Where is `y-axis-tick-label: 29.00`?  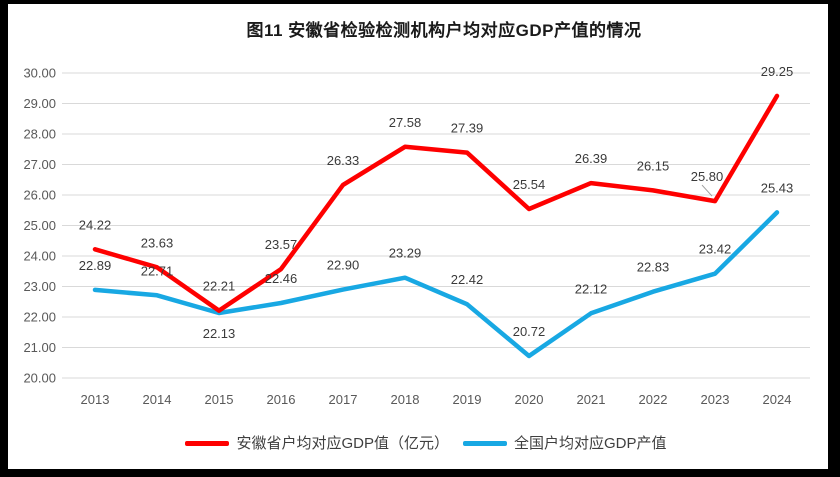
y-axis-tick-label: 29.00 is located at coordinates (39, 103).